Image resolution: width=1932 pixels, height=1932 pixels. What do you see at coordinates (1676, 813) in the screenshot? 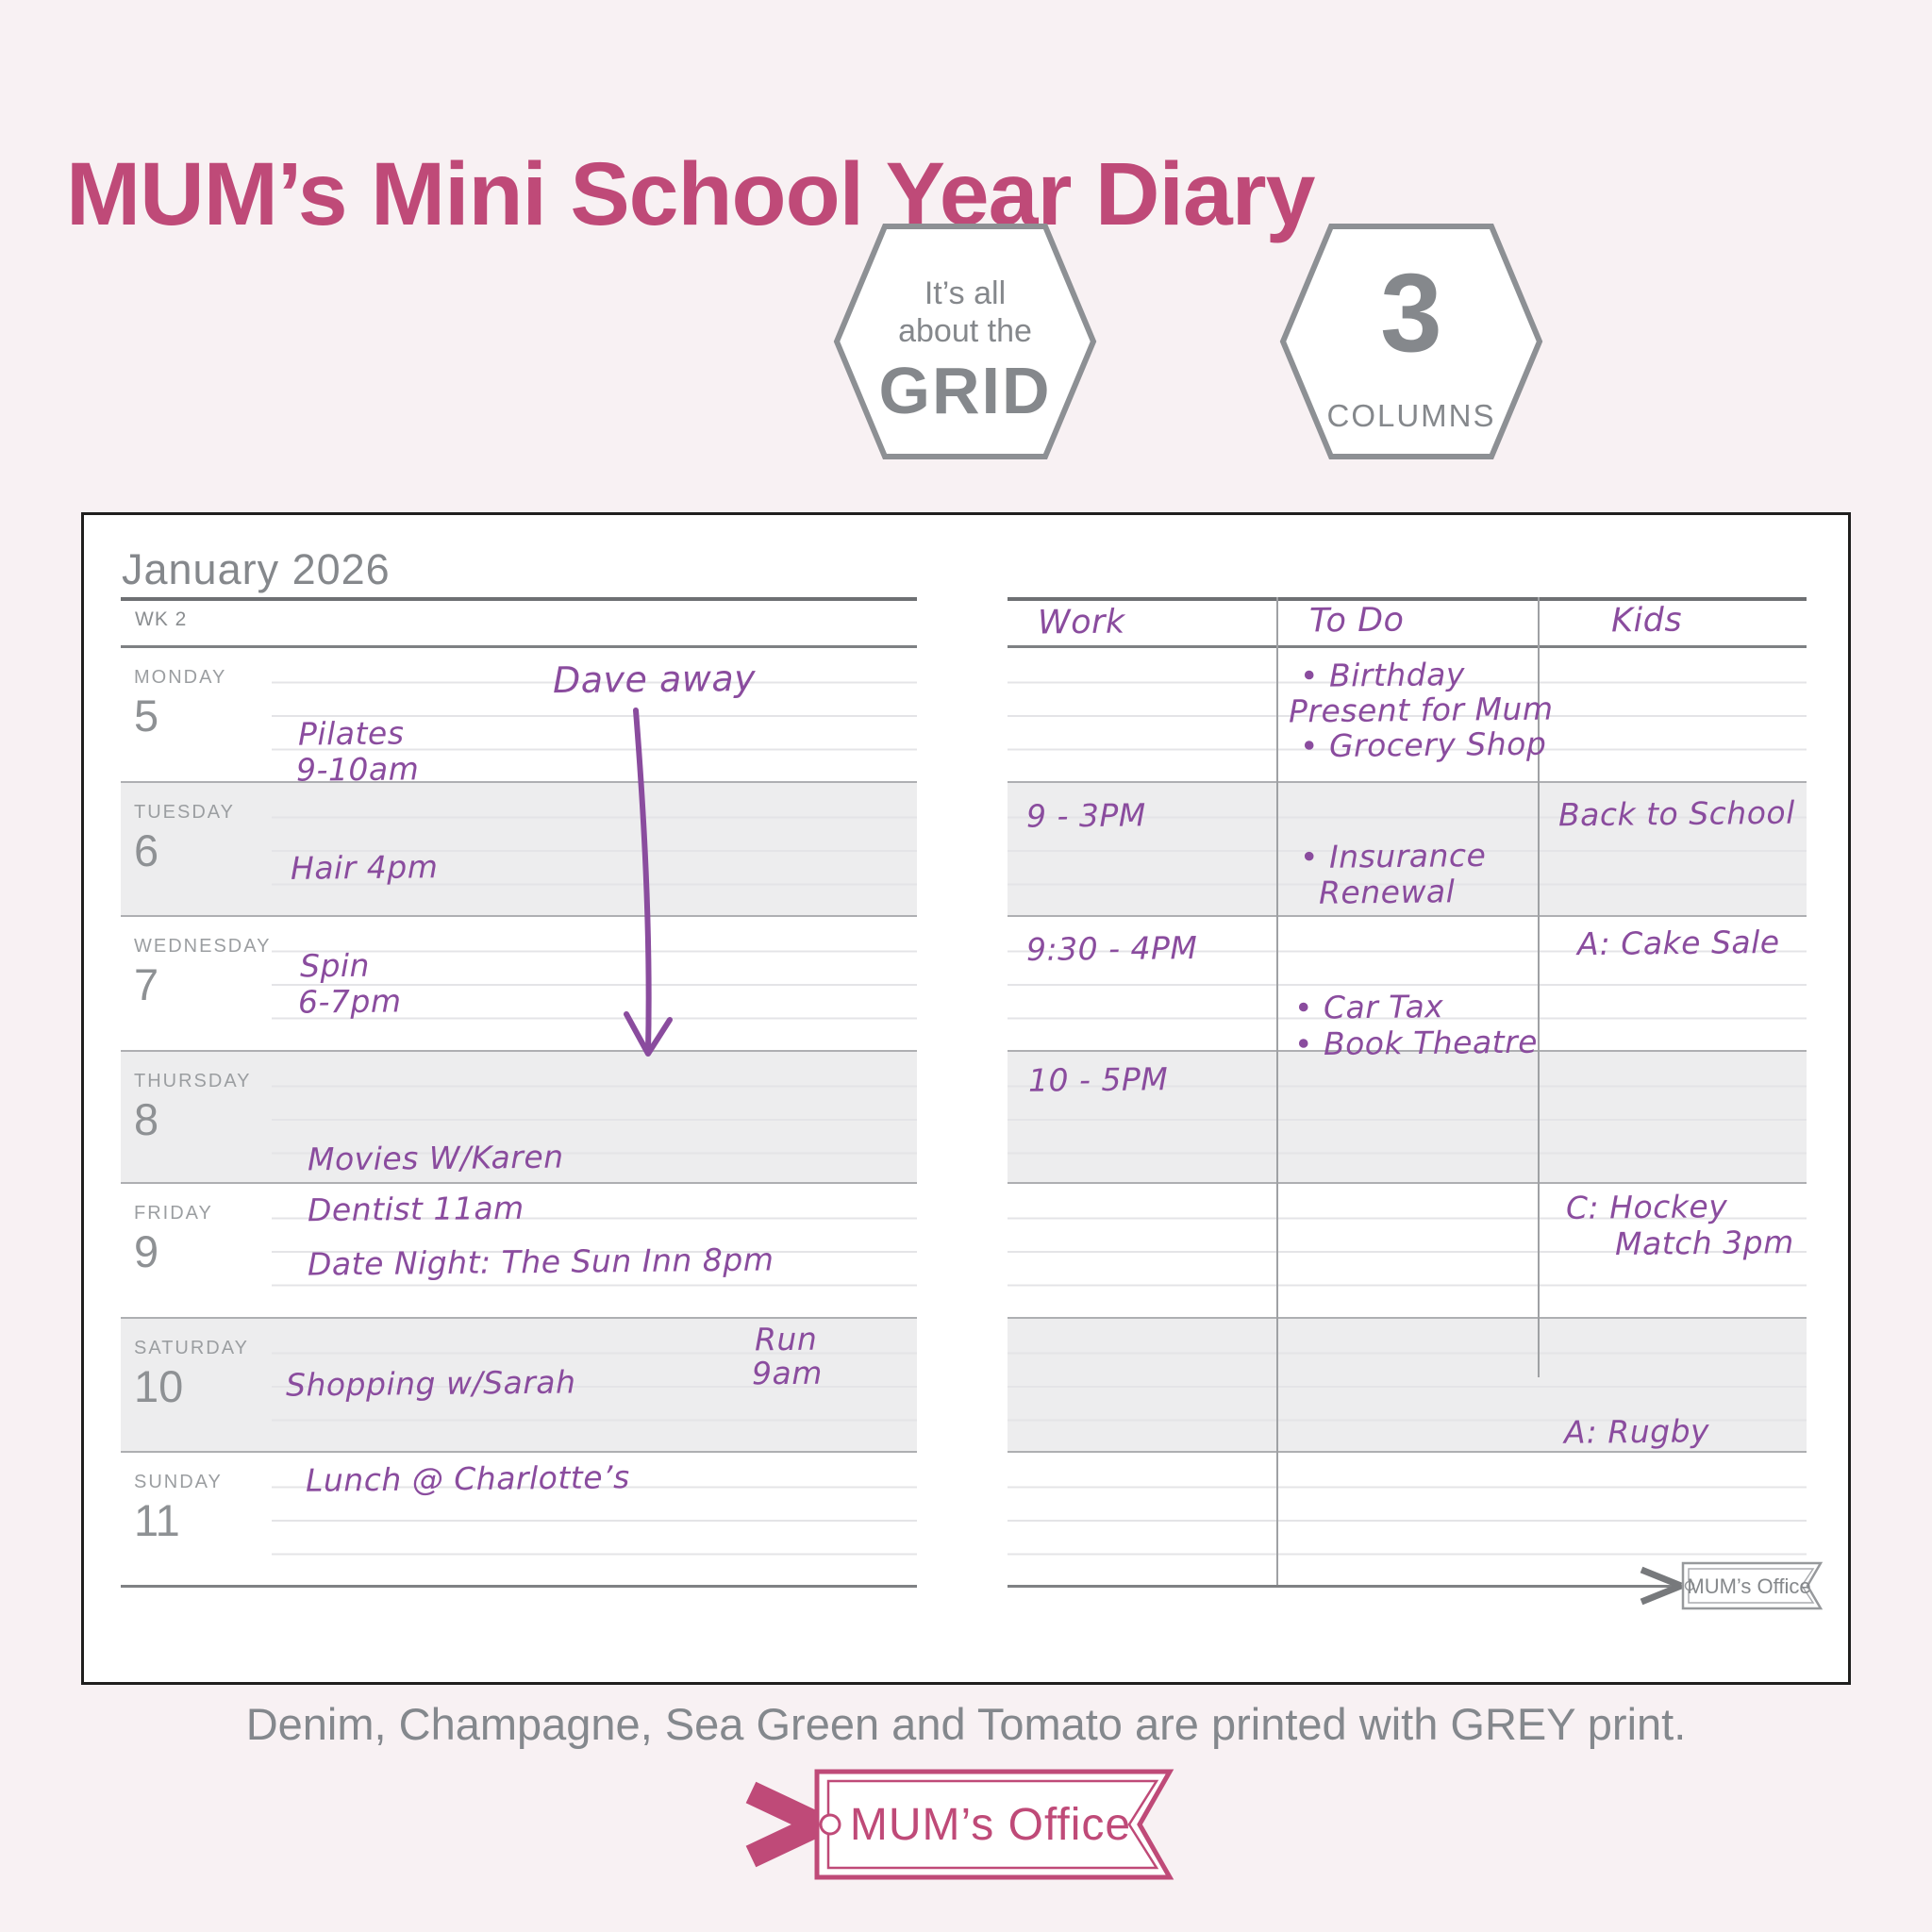
I see `kids-back-to-school: Back to School` at bounding box center [1676, 813].